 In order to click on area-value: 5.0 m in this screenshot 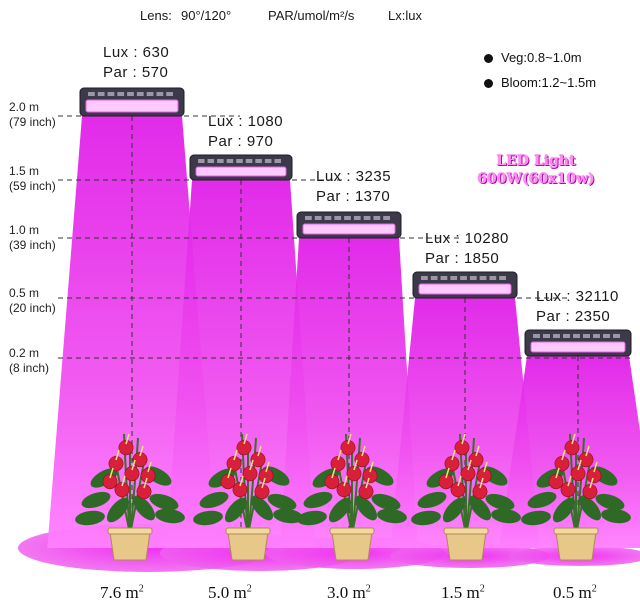, I will do `click(227, 592)`.